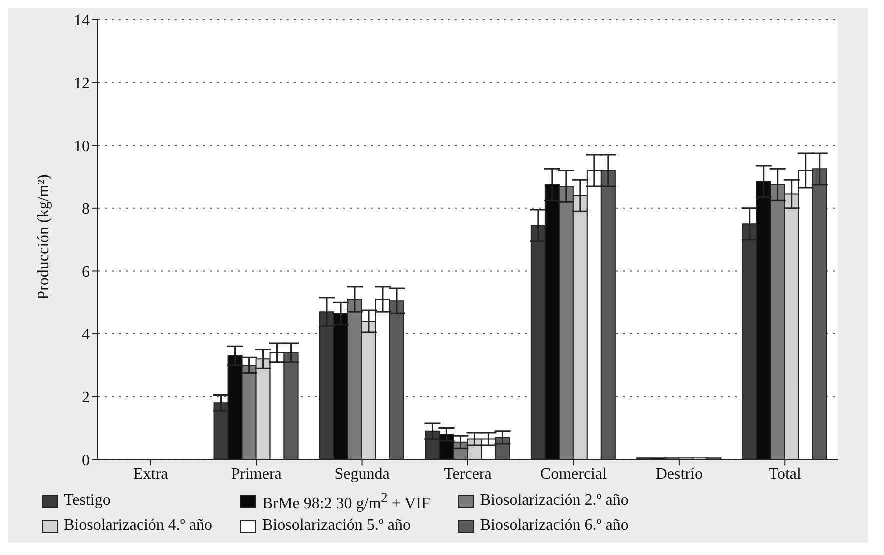  What do you see at coordinates (785, 475) in the screenshot?
I see `x-tick-label: Total` at bounding box center [785, 475].